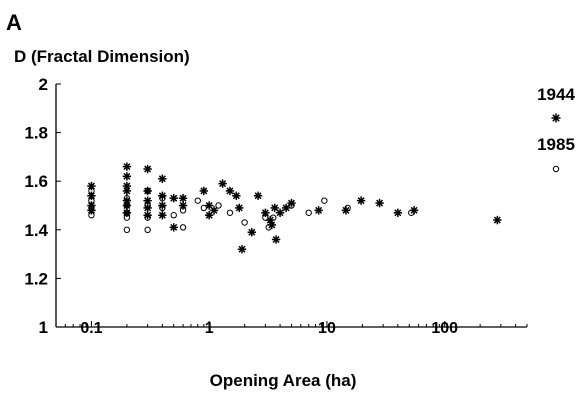 The width and height of the screenshot is (583, 393). What do you see at coordinates (556, 144) in the screenshot?
I see `legend-label-1985: 1985` at bounding box center [556, 144].